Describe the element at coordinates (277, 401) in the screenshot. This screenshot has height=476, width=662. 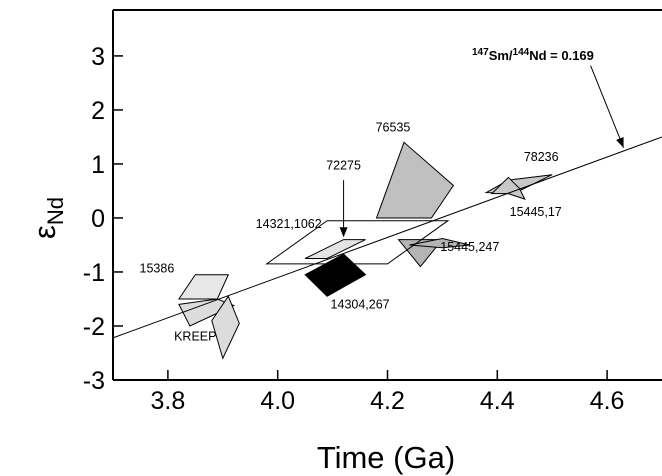
I see `x-tick-label-1: 4.0` at that location.